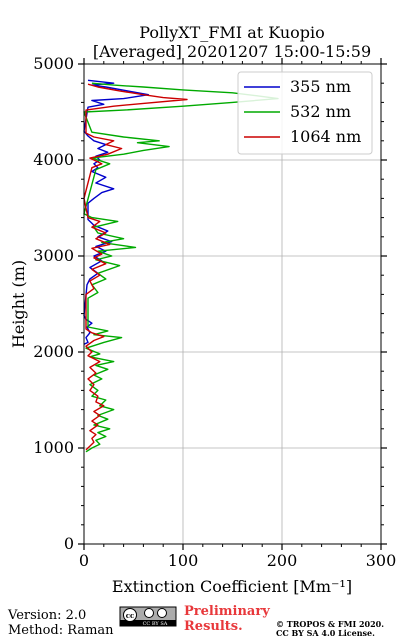 The width and height of the screenshot is (400, 640). What do you see at coordinates (116, 212) in the screenshot?
I see `series-line-355-nm` at bounding box center [116, 212].